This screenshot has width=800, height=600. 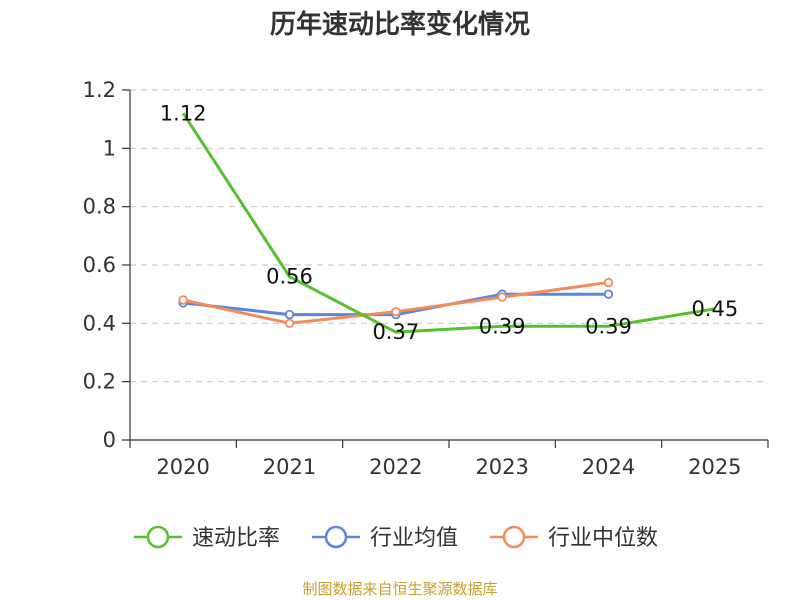 I want to click on data-label: 1.12, so click(x=183, y=113).